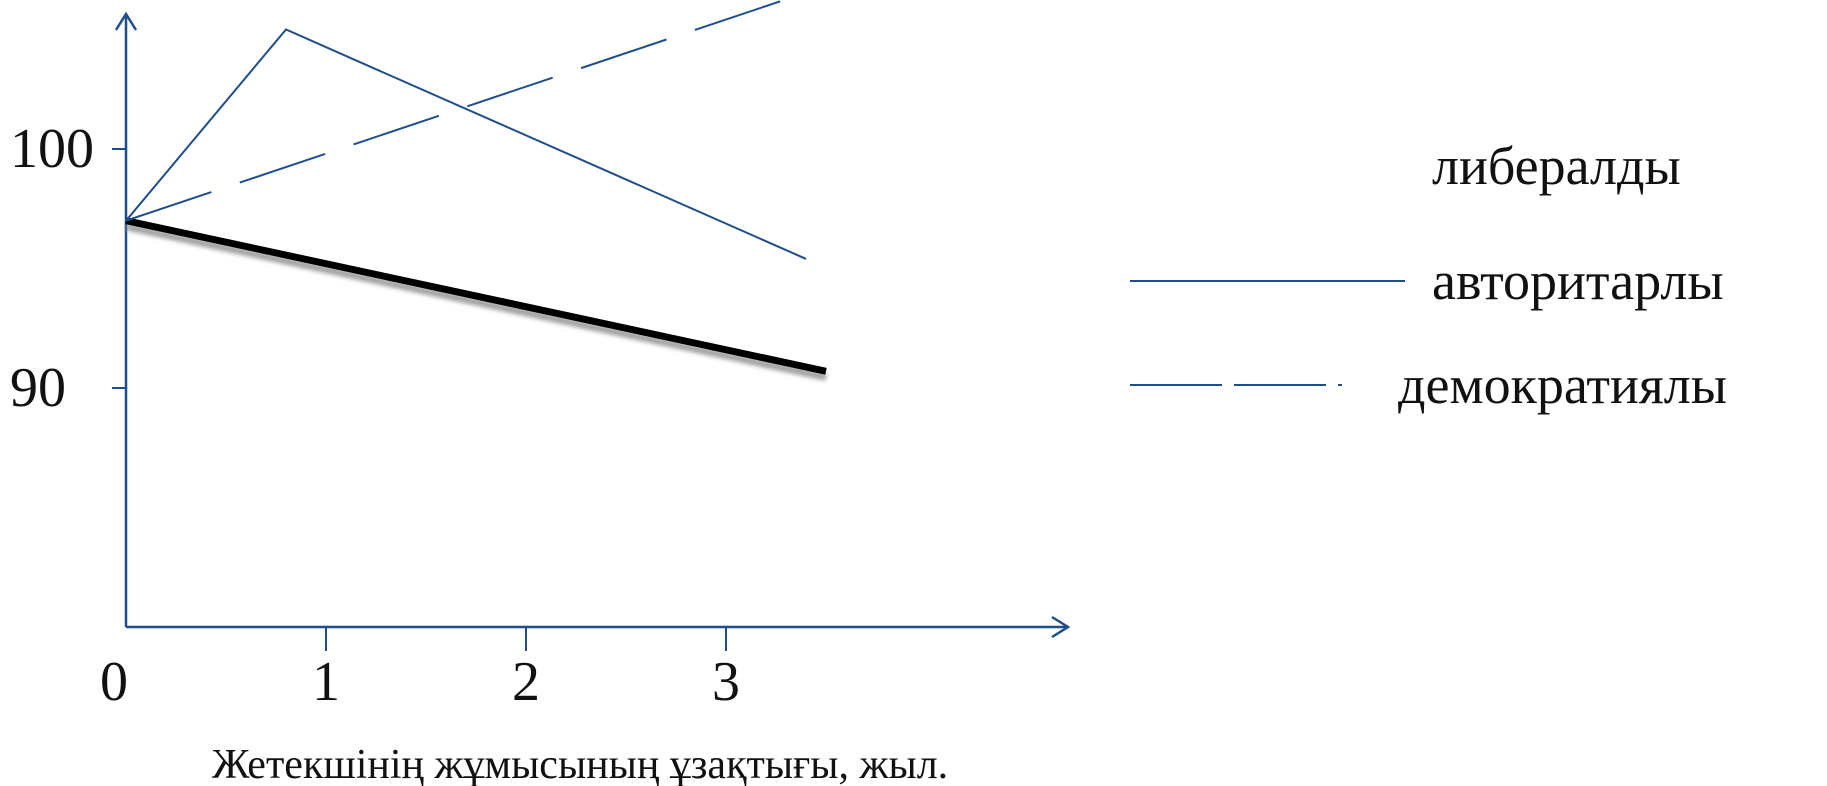  Describe the element at coordinates (1562, 385) in the screenshot. I see `legend-label-3: демократиялы` at that location.